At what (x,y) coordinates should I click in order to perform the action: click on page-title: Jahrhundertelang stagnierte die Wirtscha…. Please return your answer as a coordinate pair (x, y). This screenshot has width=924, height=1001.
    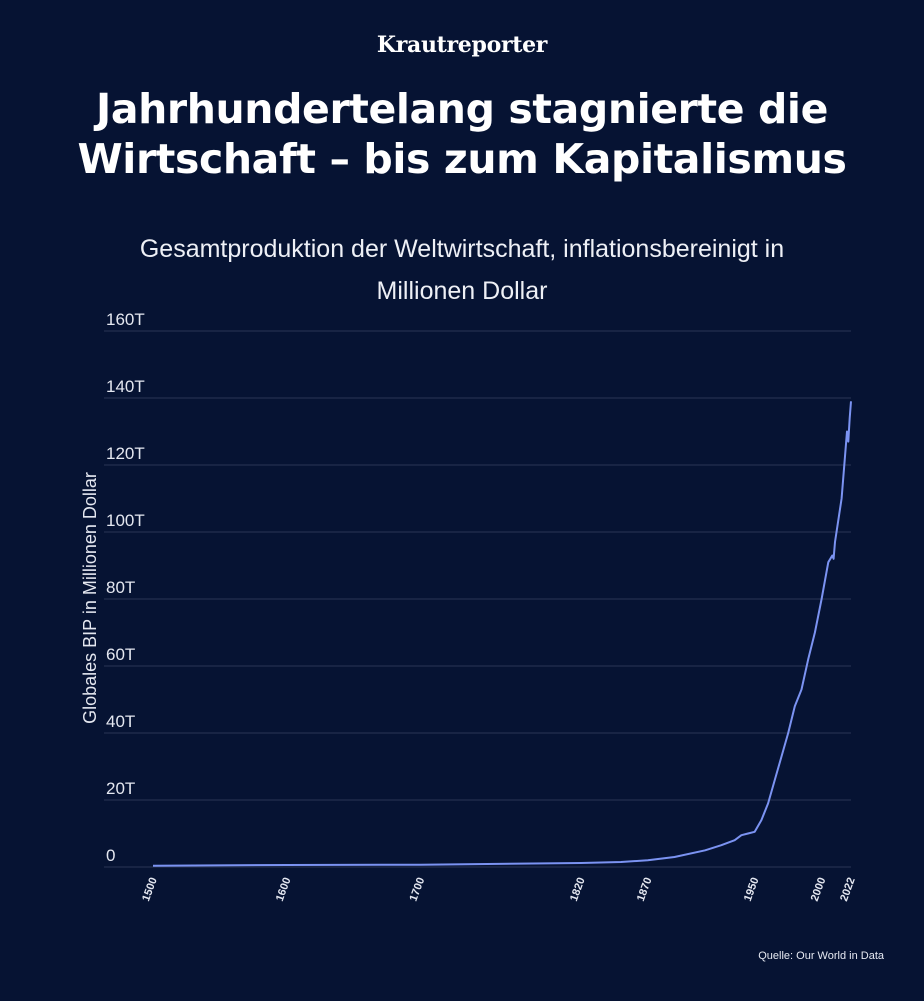
    Looking at the image, I should click on (462, 134).